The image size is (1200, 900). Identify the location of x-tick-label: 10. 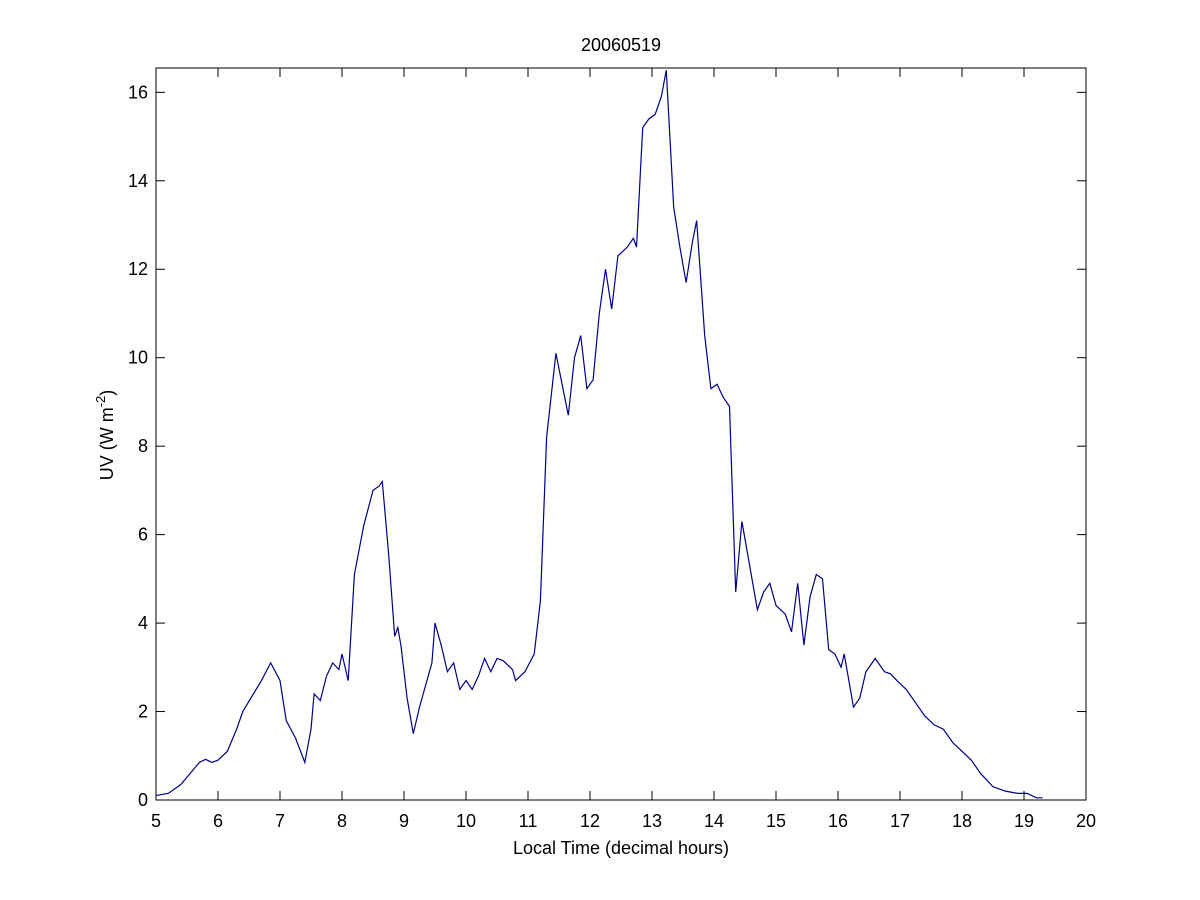
(466, 821).